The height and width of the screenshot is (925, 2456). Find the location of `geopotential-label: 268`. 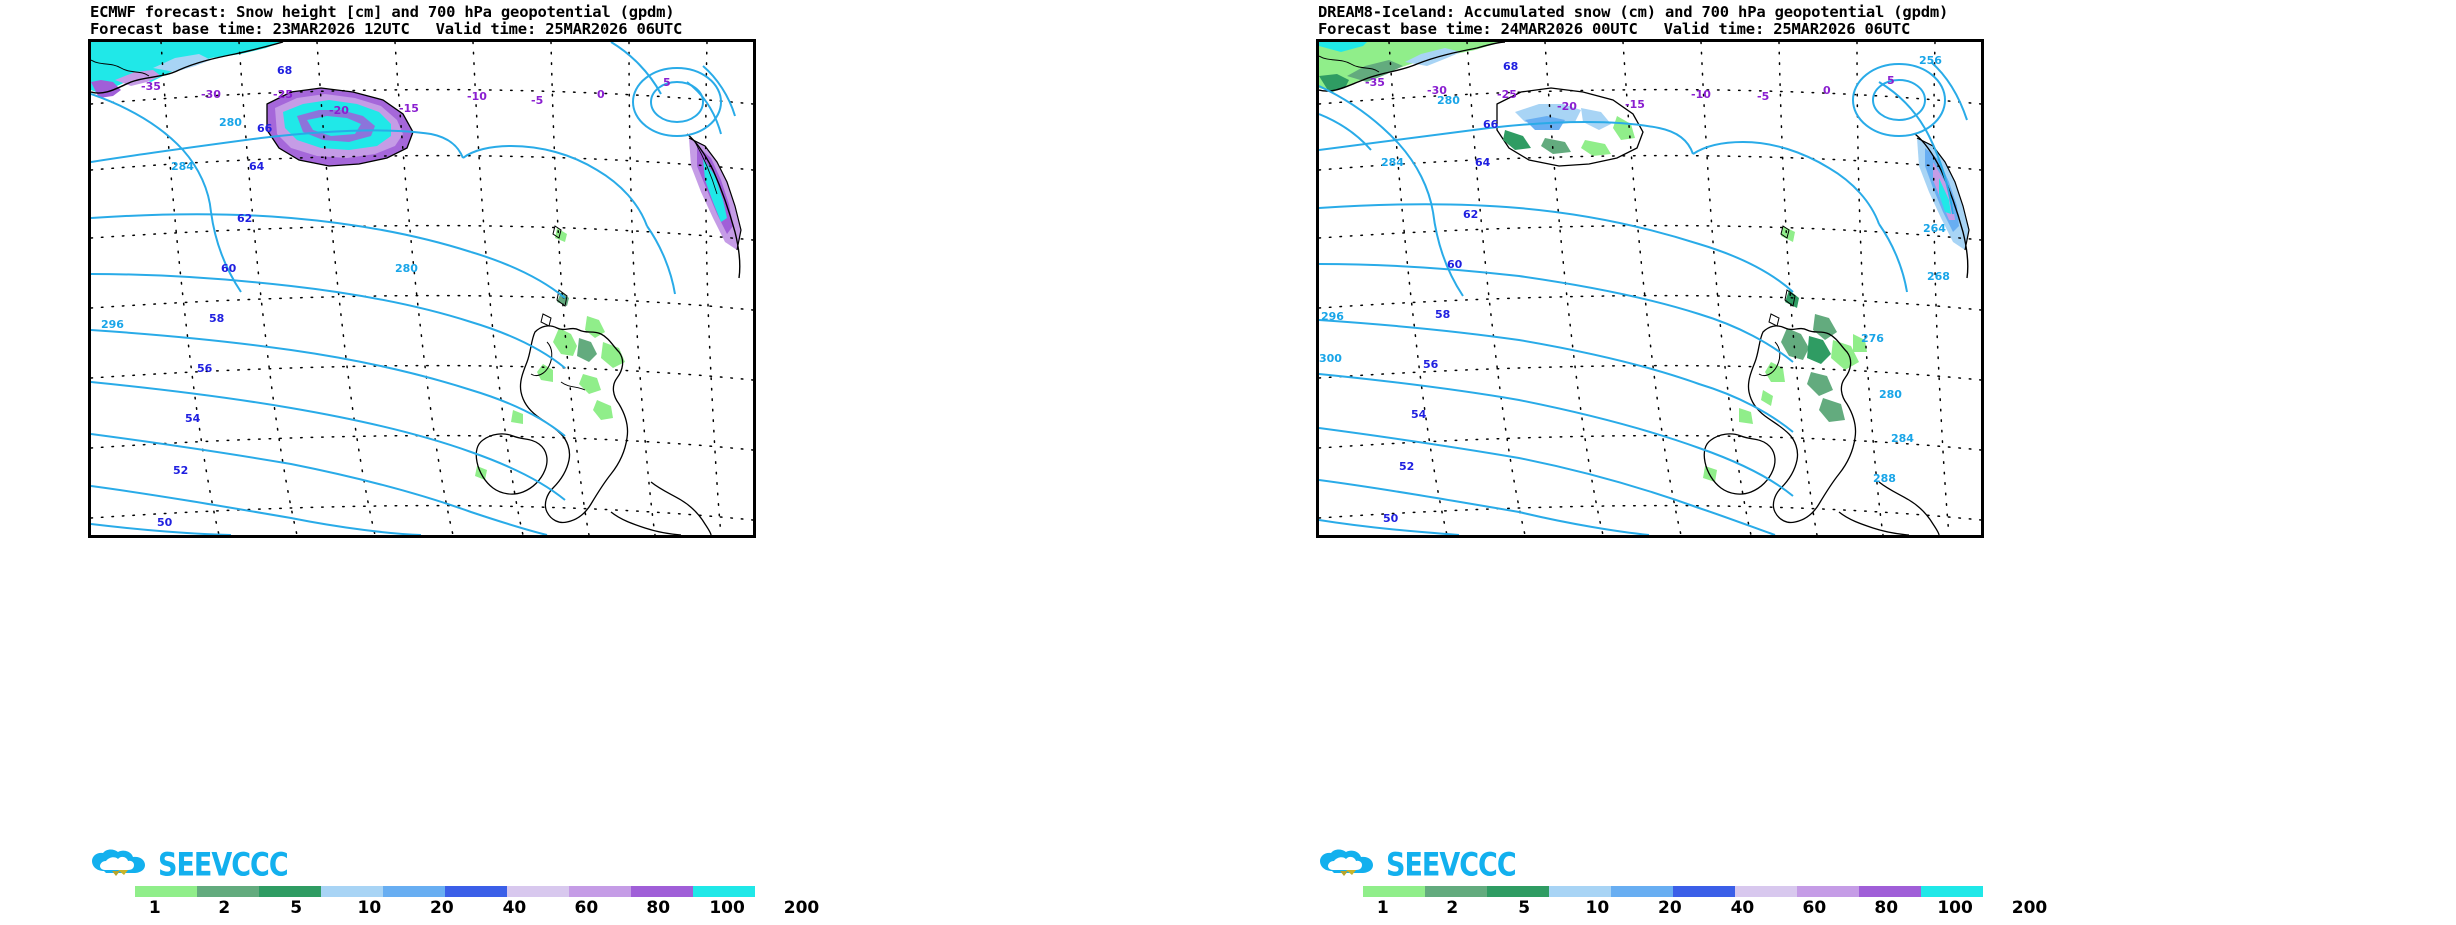

geopotential-label: 268 is located at coordinates (1938, 276).